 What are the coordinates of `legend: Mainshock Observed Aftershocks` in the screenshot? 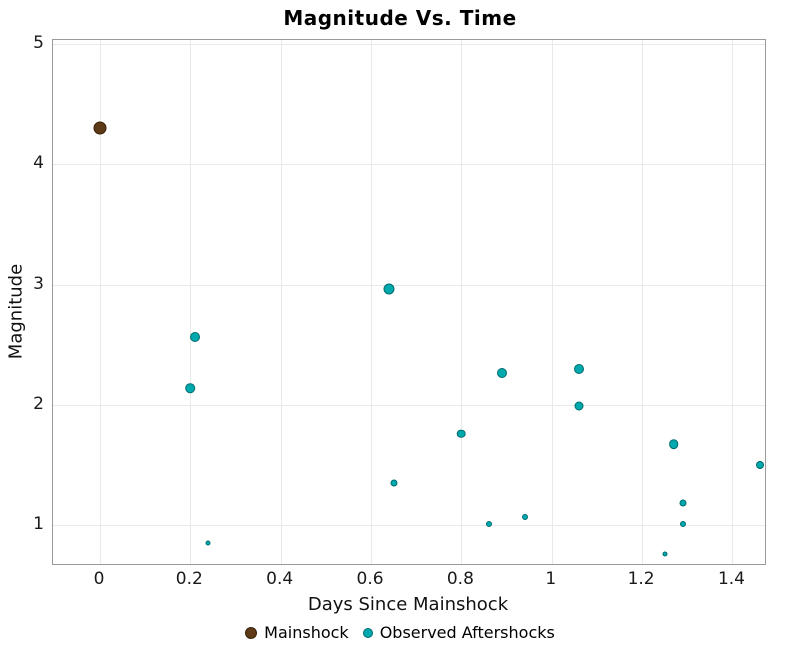 It's located at (400, 632).